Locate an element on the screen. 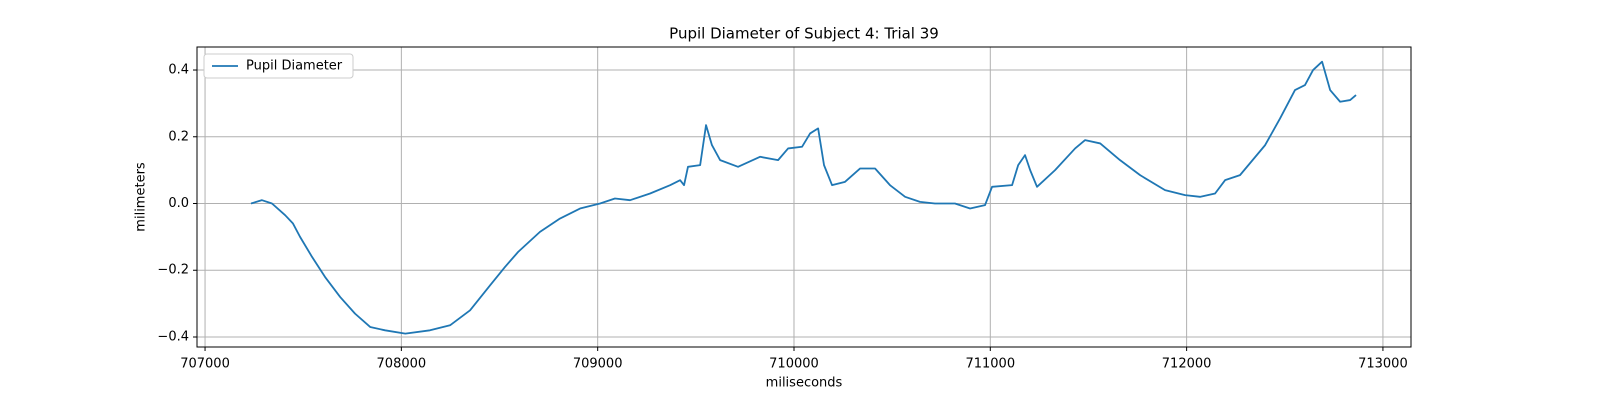 This screenshot has height=400, width=1600. x-tick-label: 711000 is located at coordinates (990, 364).